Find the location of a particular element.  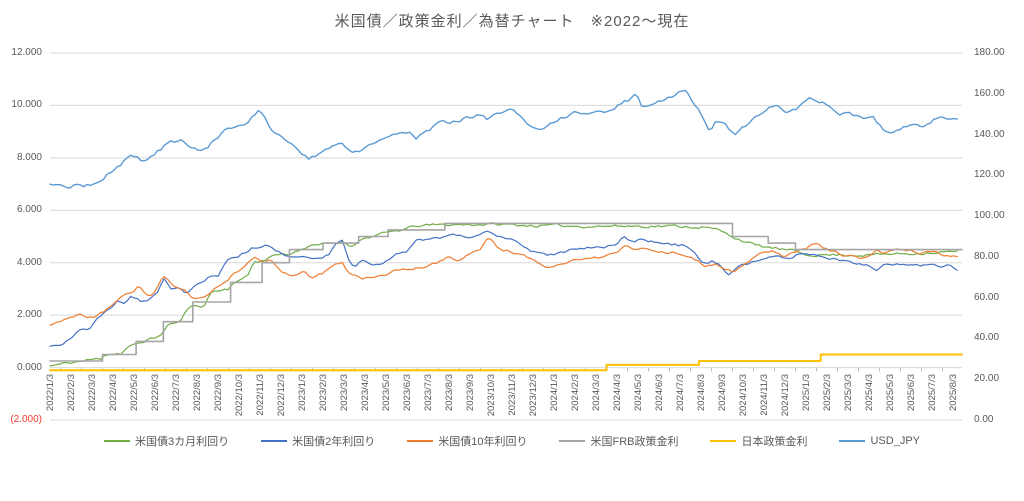

x-axis-tick-label: 2025/5/3 is located at coordinates (890, 392).